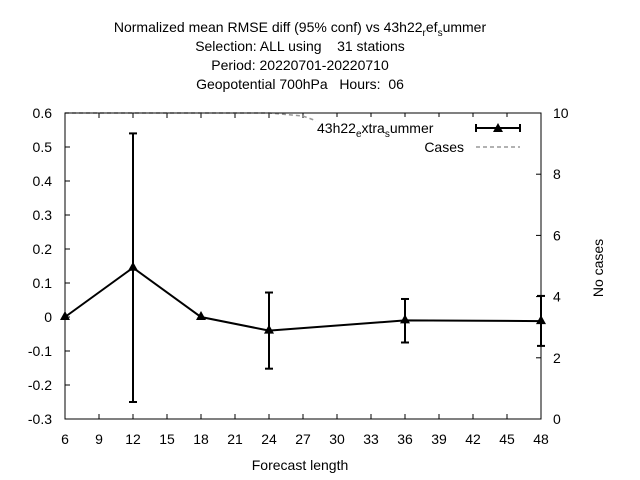 The width and height of the screenshot is (640, 480). Describe the element at coordinates (337, 439) in the screenshot. I see `x-tick-label: 30` at that location.